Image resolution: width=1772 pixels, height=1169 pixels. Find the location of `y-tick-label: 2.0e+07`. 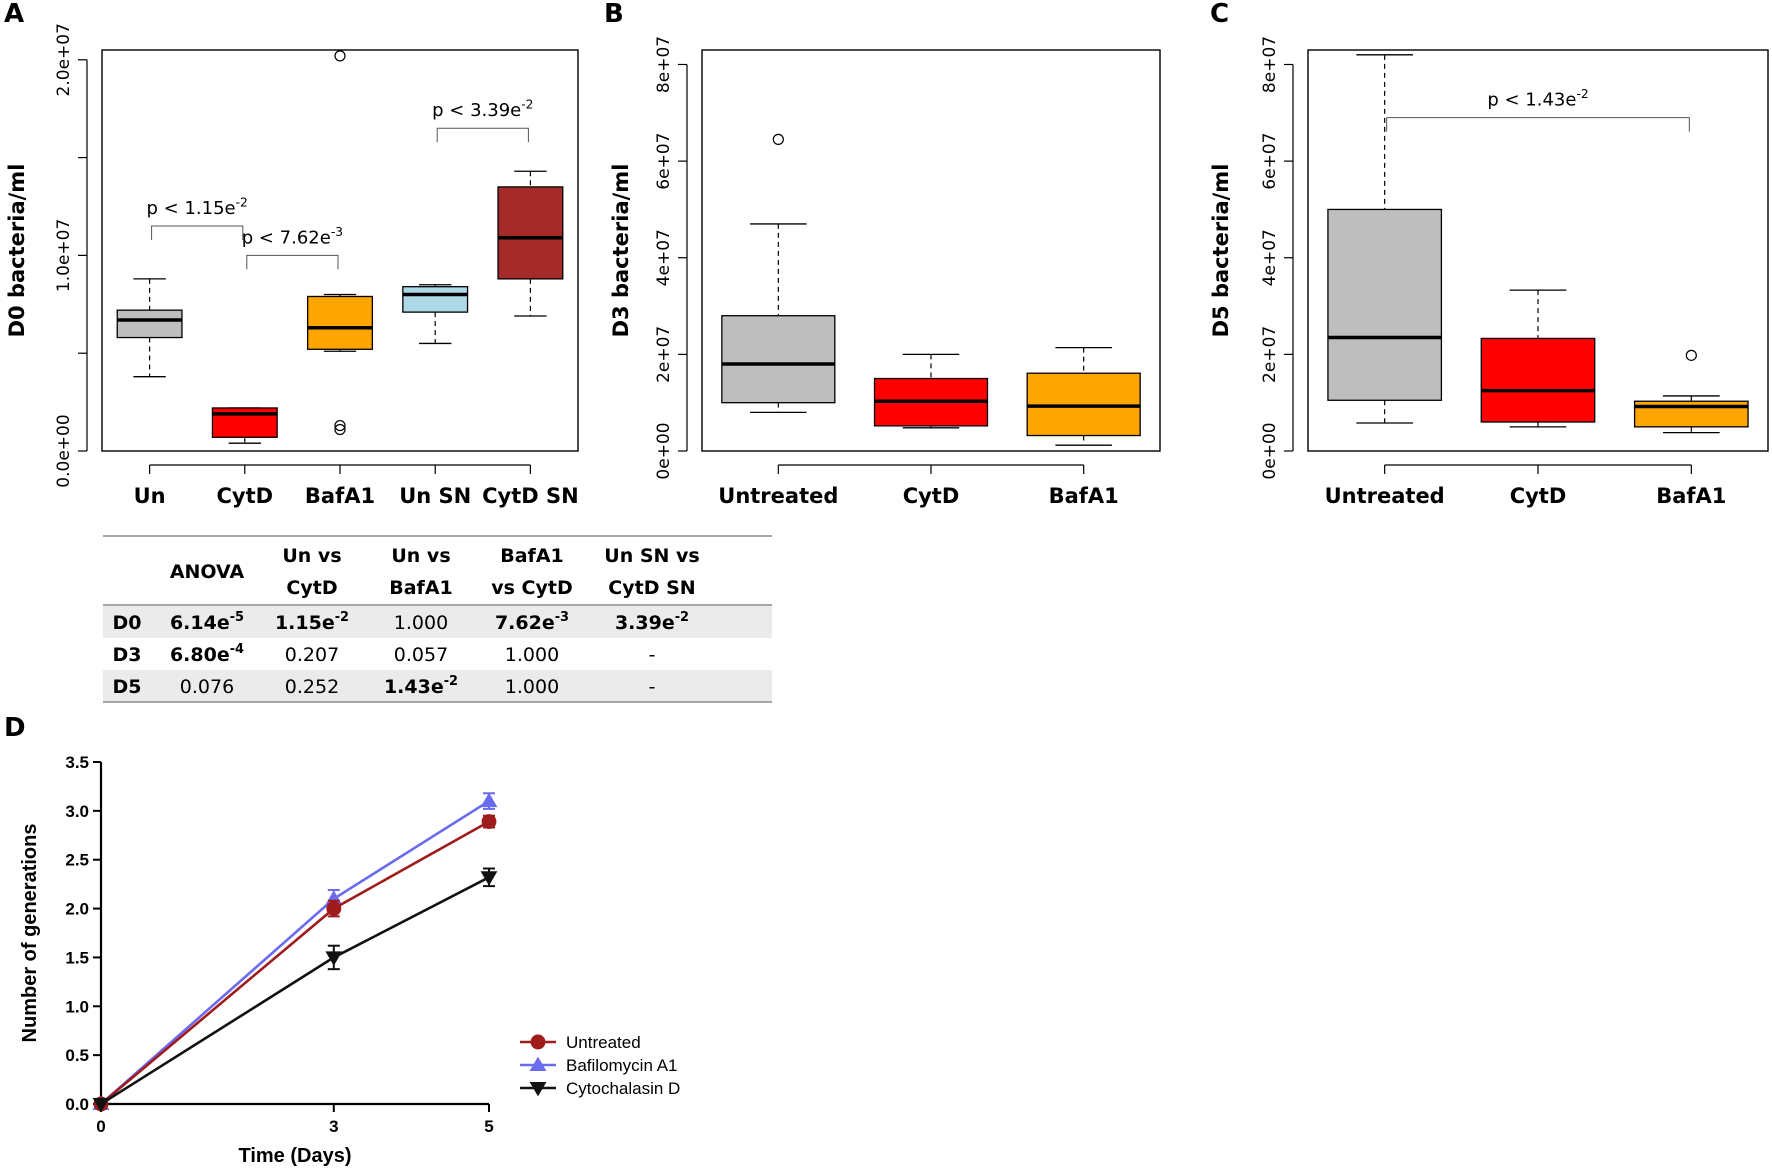

y-tick-label: 2.0e+07 is located at coordinates (64, 59).